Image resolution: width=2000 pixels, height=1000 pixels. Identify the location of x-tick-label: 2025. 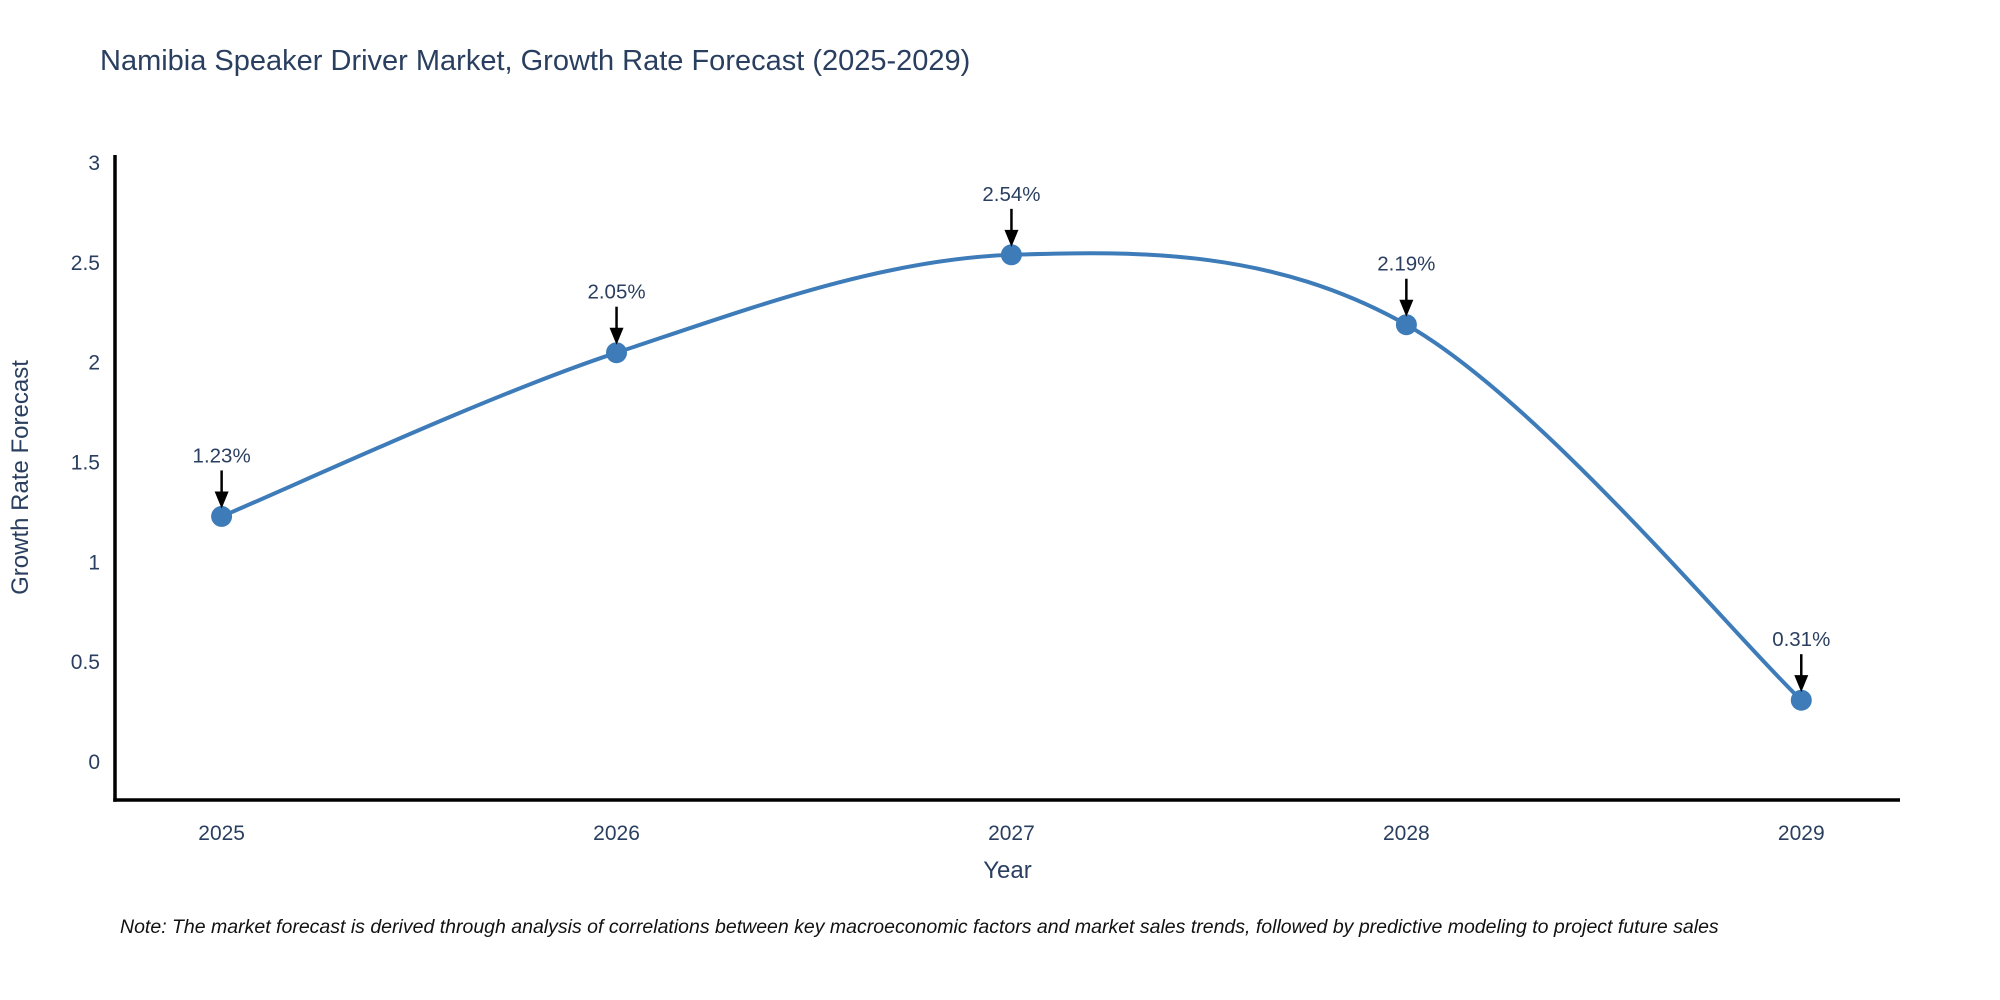
(221, 833).